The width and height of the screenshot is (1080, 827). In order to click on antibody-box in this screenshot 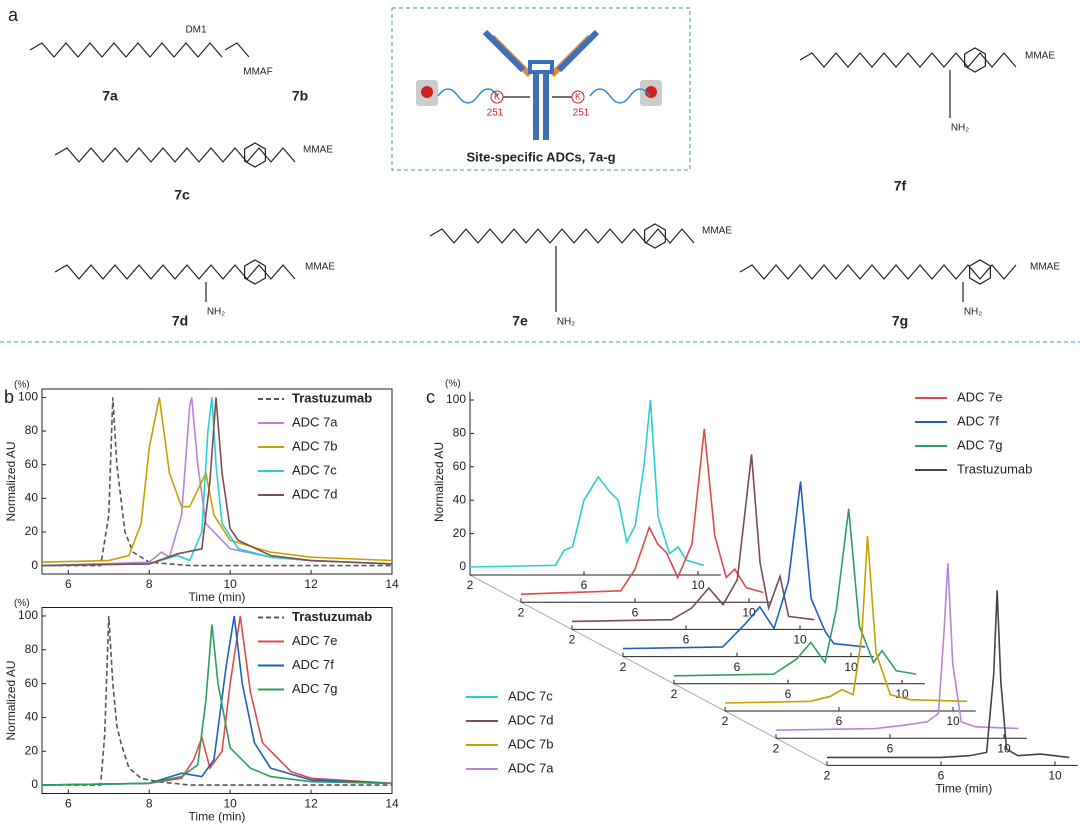, I will do `click(541, 89)`.